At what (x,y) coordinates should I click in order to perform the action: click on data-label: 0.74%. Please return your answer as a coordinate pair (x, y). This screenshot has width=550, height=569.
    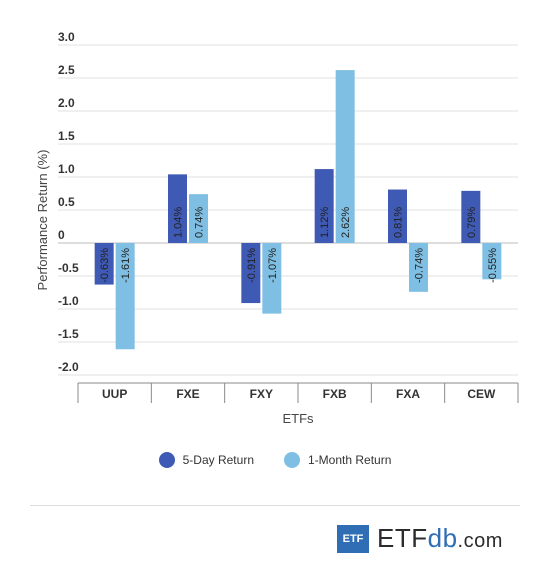
    Looking at the image, I should click on (200, 222).